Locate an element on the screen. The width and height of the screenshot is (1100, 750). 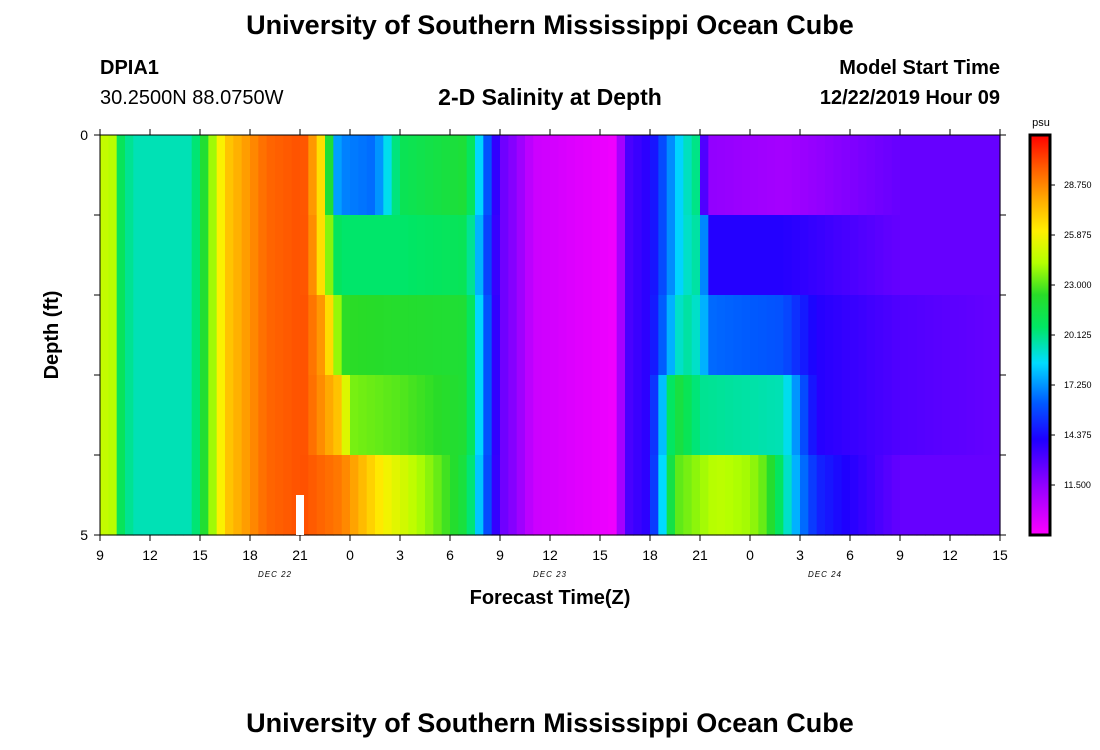
x-tick-label: 15 is located at coordinates (200, 555).